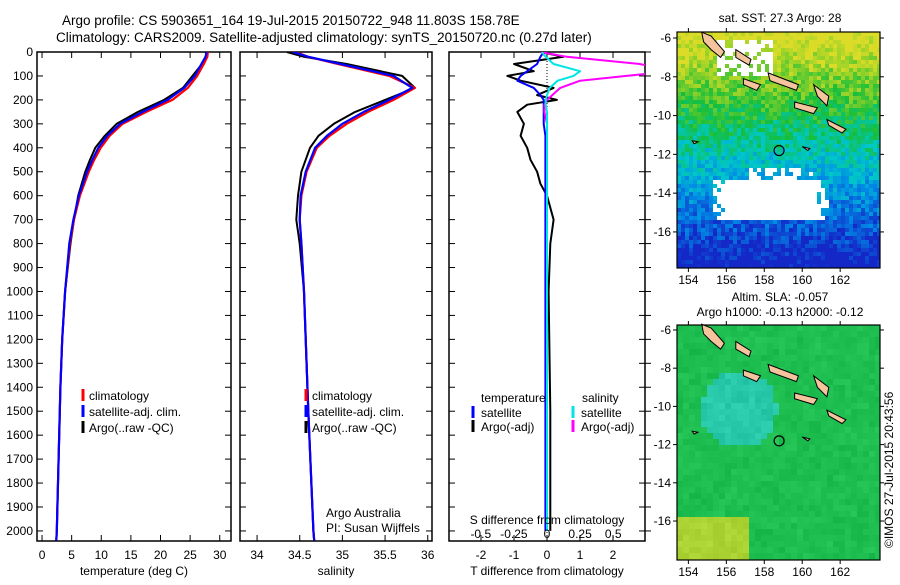 This screenshot has height=585, width=900. What do you see at coordinates (695, 142) in the screenshot?
I see `island` at bounding box center [695, 142].